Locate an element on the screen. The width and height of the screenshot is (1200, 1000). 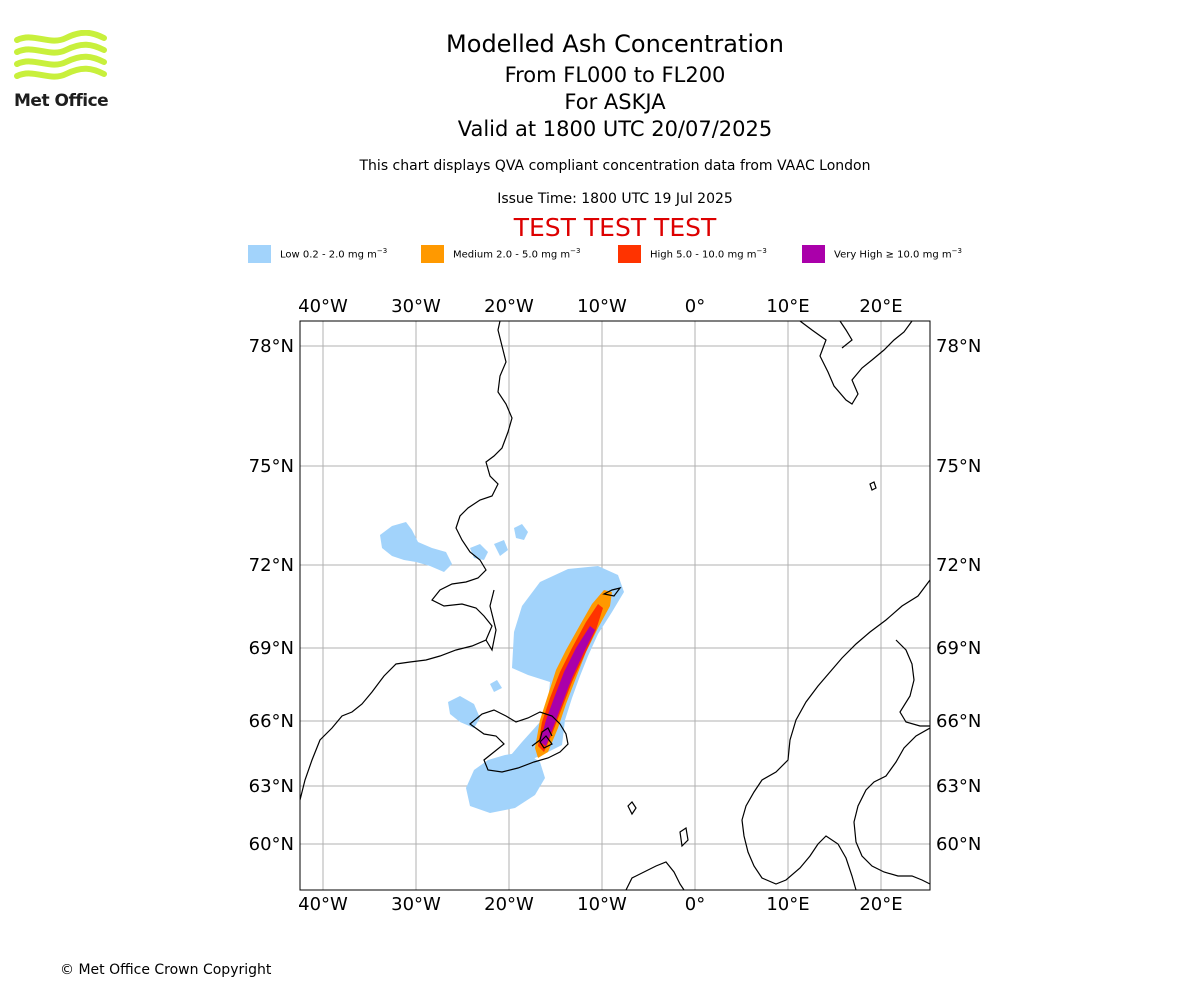
legend-label-low: Low 0.2 - 2.0 mg m−3 is located at coordinates (334, 254).